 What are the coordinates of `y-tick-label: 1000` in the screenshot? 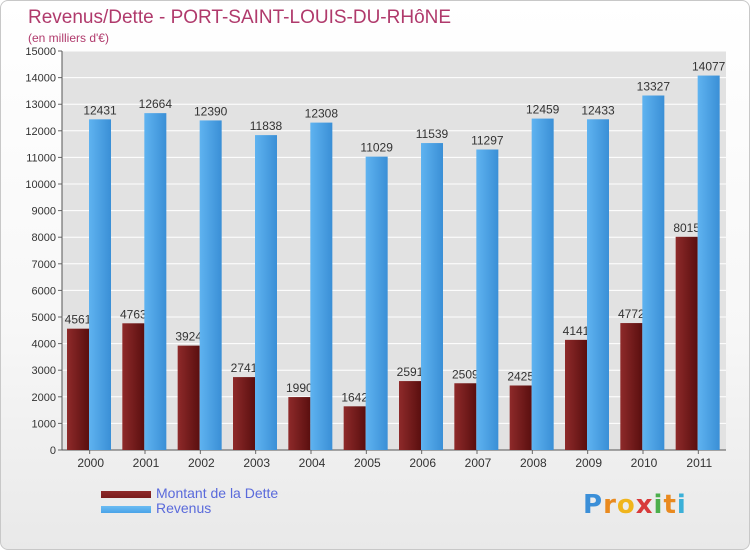 It's located at (44, 424).